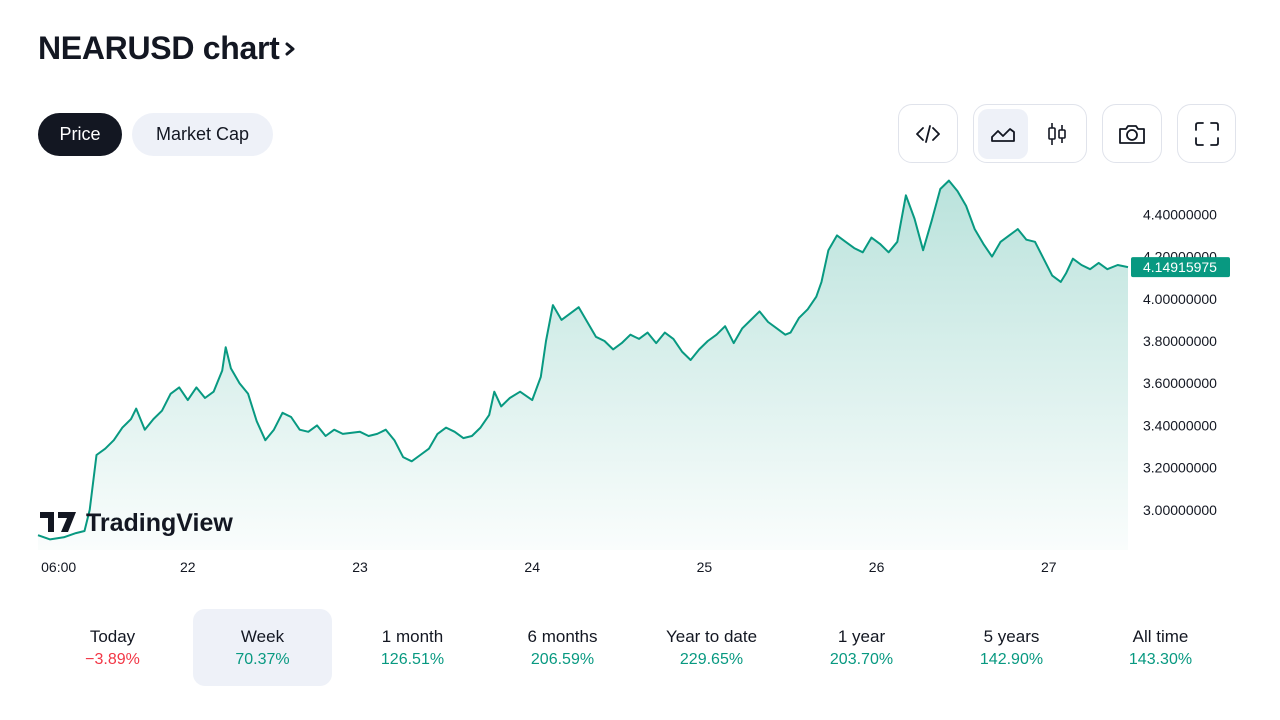 The image size is (1280, 720). I want to click on range-today: Today −3.89%, so click(112, 647).